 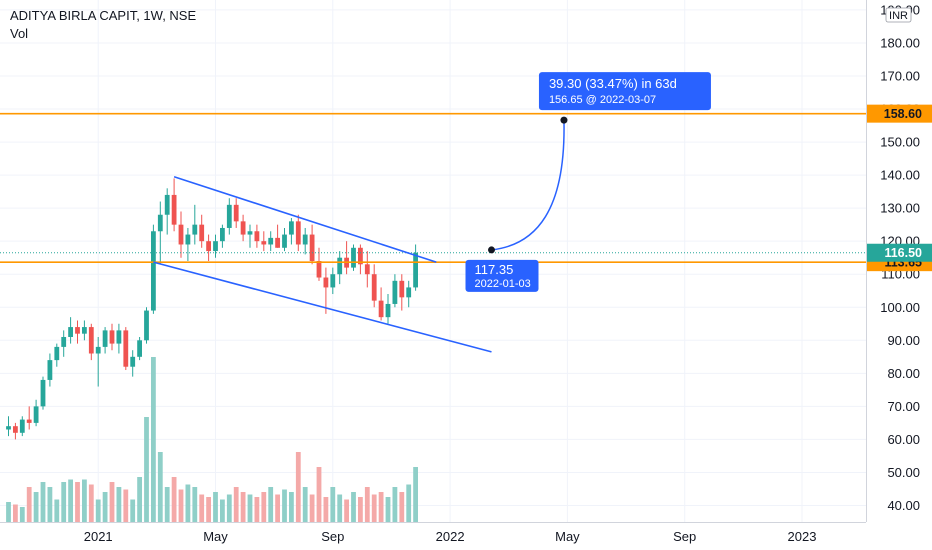 What do you see at coordinates (98, 536) in the screenshot?
I see `x-tick-label: 2021` at bounding box center [98, 536].